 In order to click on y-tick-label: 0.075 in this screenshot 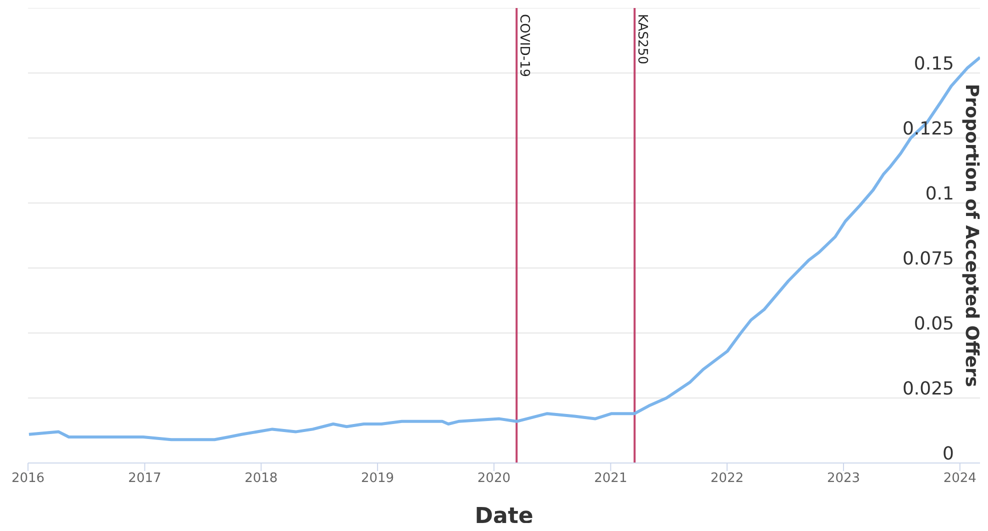, I will do `click(928, 259)`.